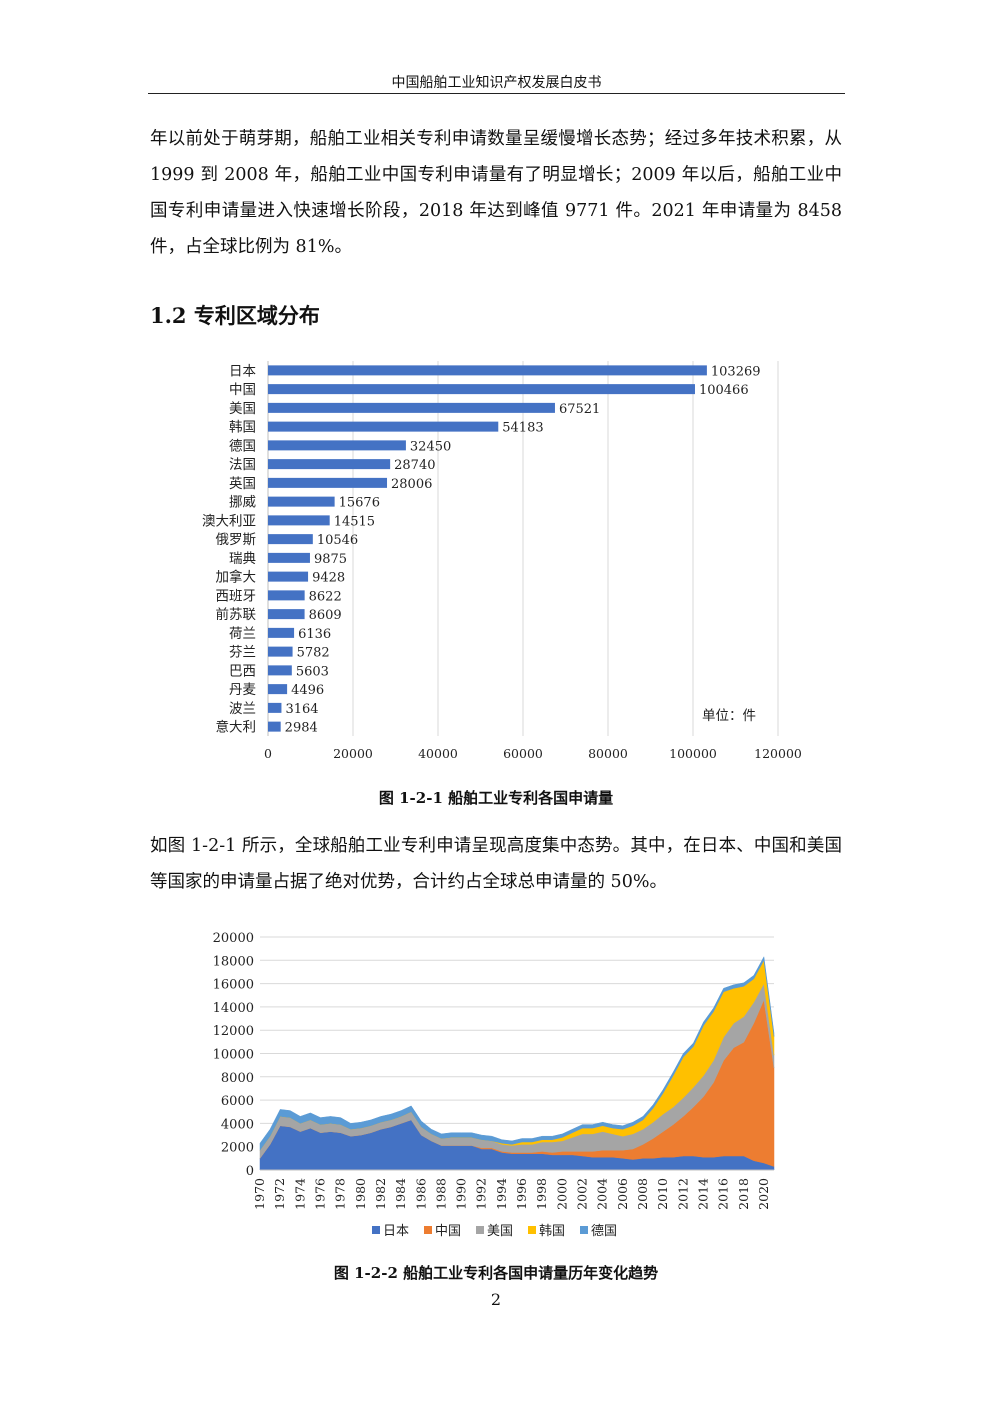  What do you see at coordinates (354, 521) in the screenshot?
I see `bar-value-label: 14515` at bounding box center [354, 521].